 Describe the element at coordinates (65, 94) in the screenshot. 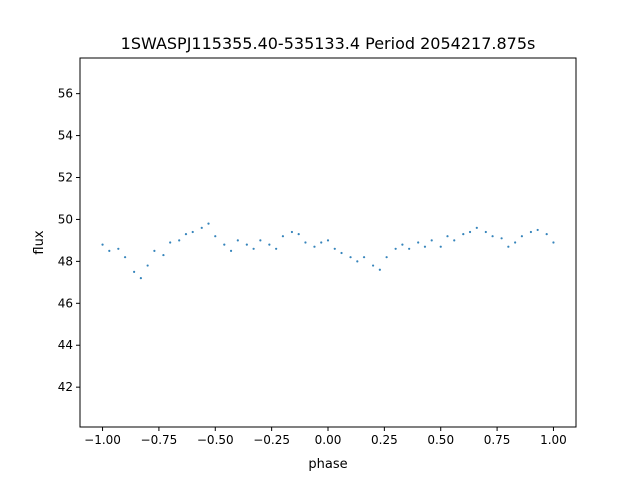

I see `y-tick-label: 56` at that location.